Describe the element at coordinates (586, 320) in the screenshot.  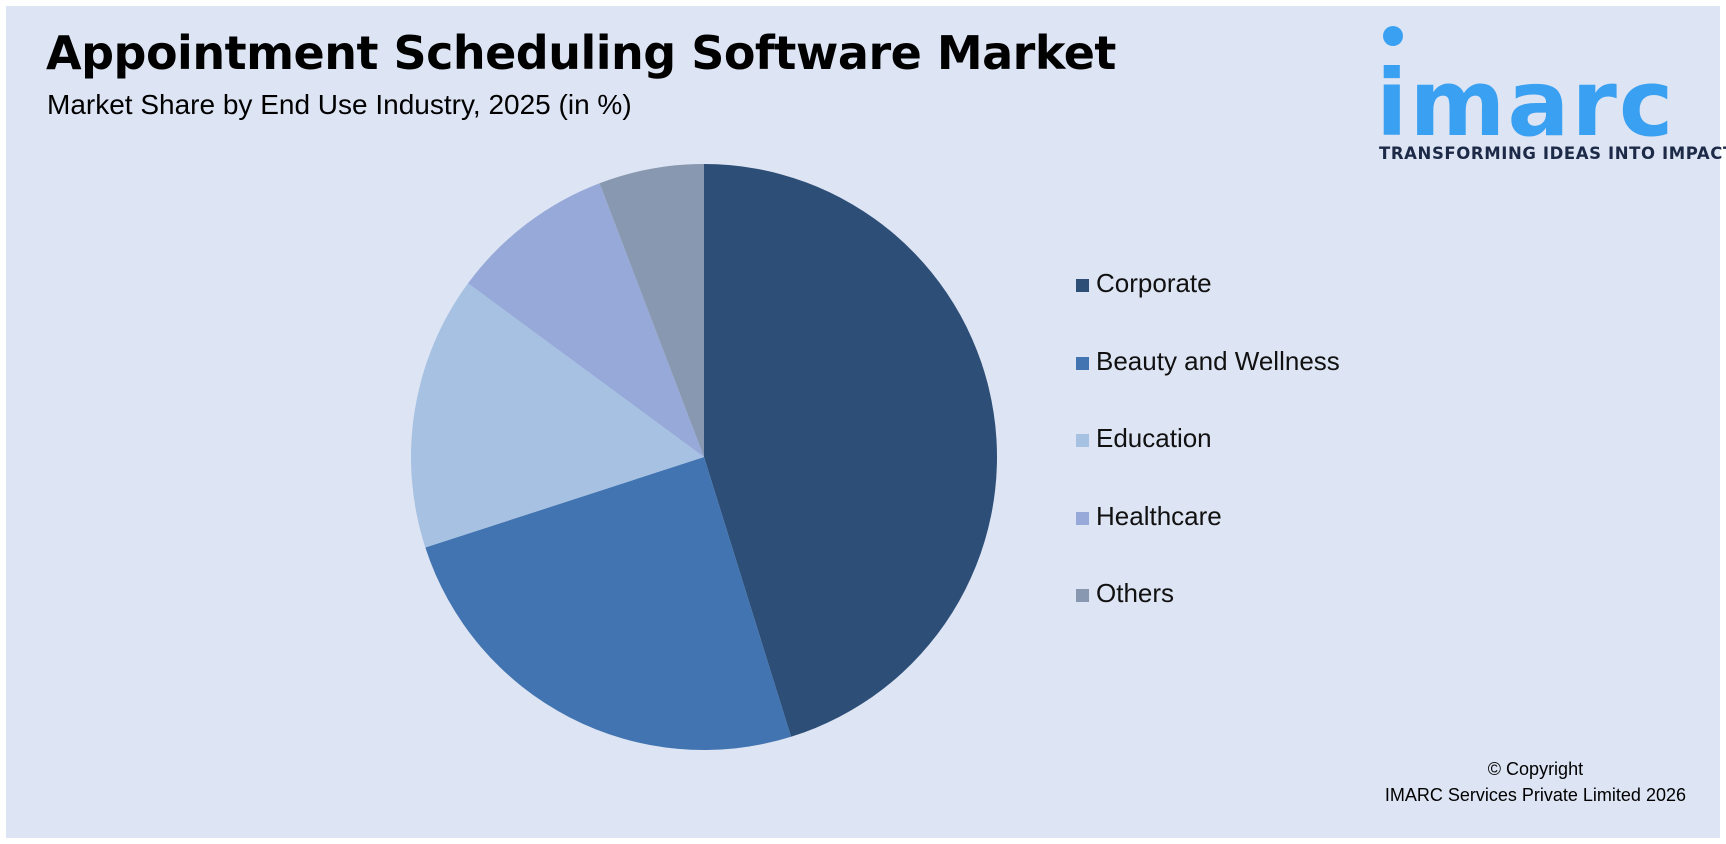
I see `pie-slice-healthcare` at that location.